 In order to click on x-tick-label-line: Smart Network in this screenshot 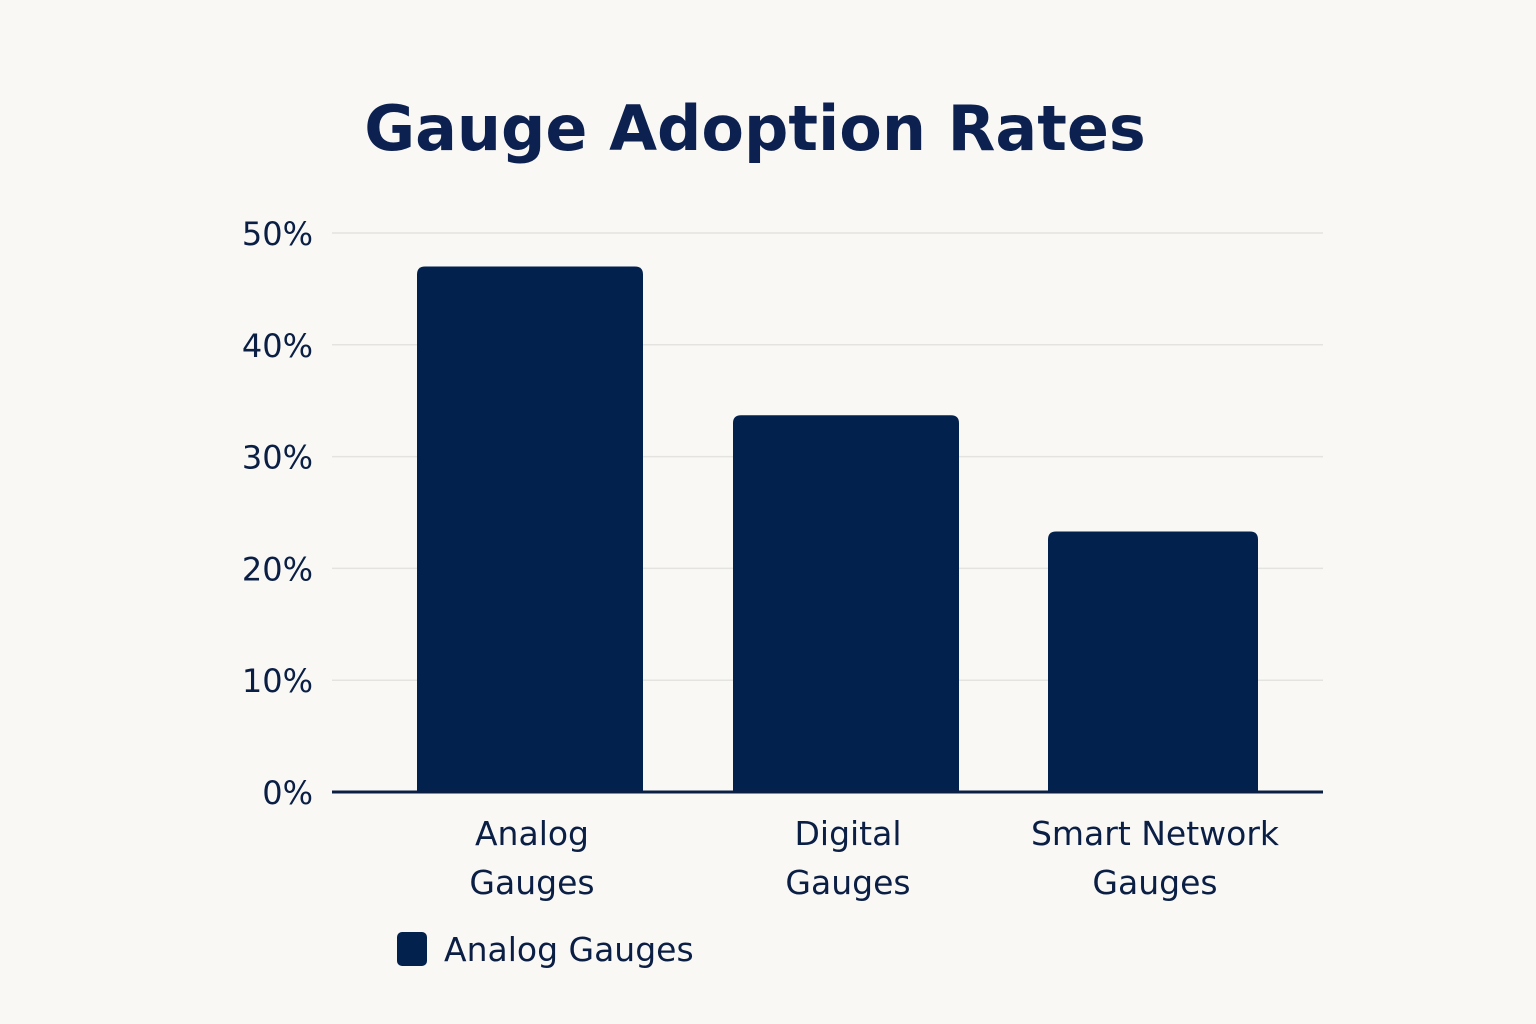, I will do `click(1155, 833)`.